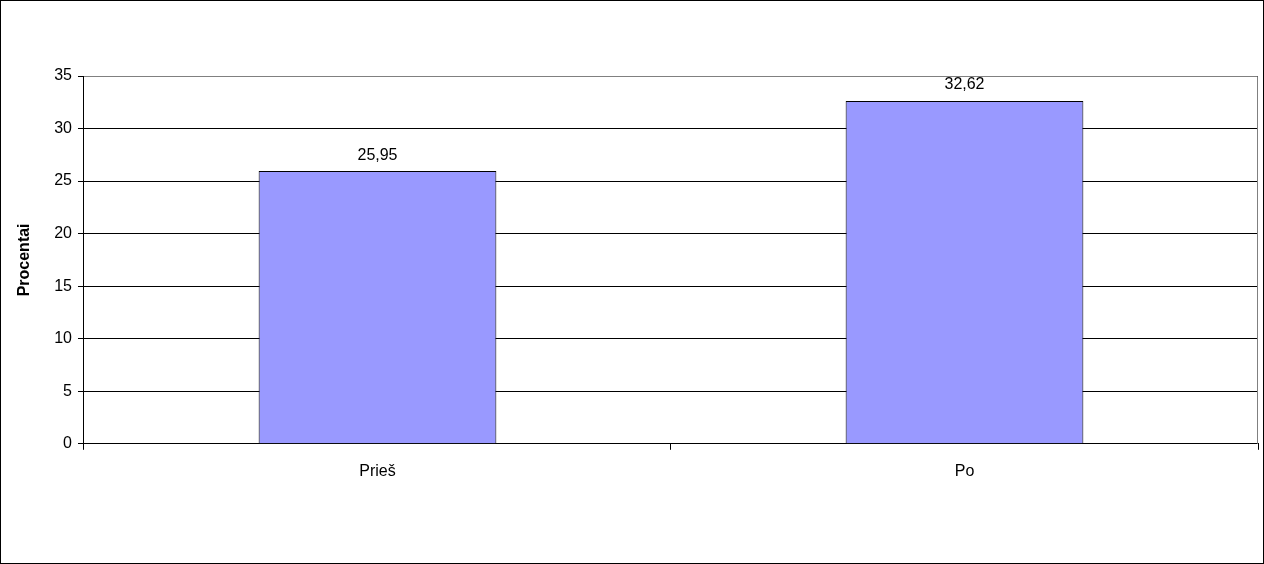  I want to click on x-tick-label: Prieš, so click(377, 470).